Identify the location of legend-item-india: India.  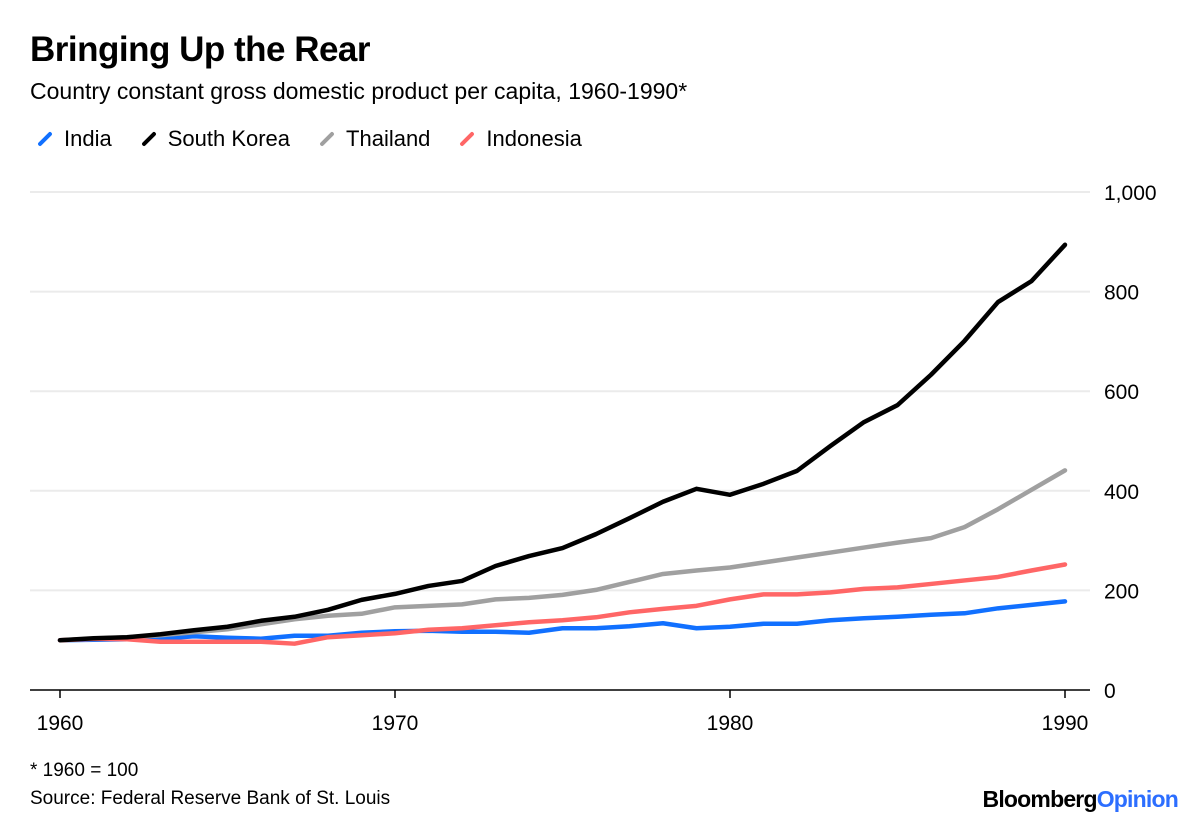
(74, 139).